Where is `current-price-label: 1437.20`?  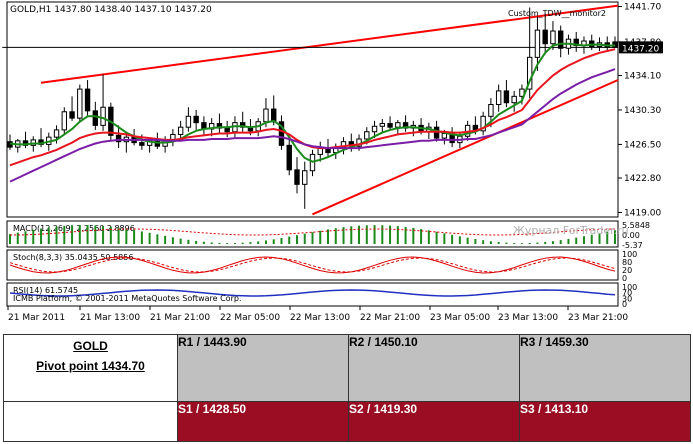
current-price-label: 1437.20 is located at coordinates (640, 49).